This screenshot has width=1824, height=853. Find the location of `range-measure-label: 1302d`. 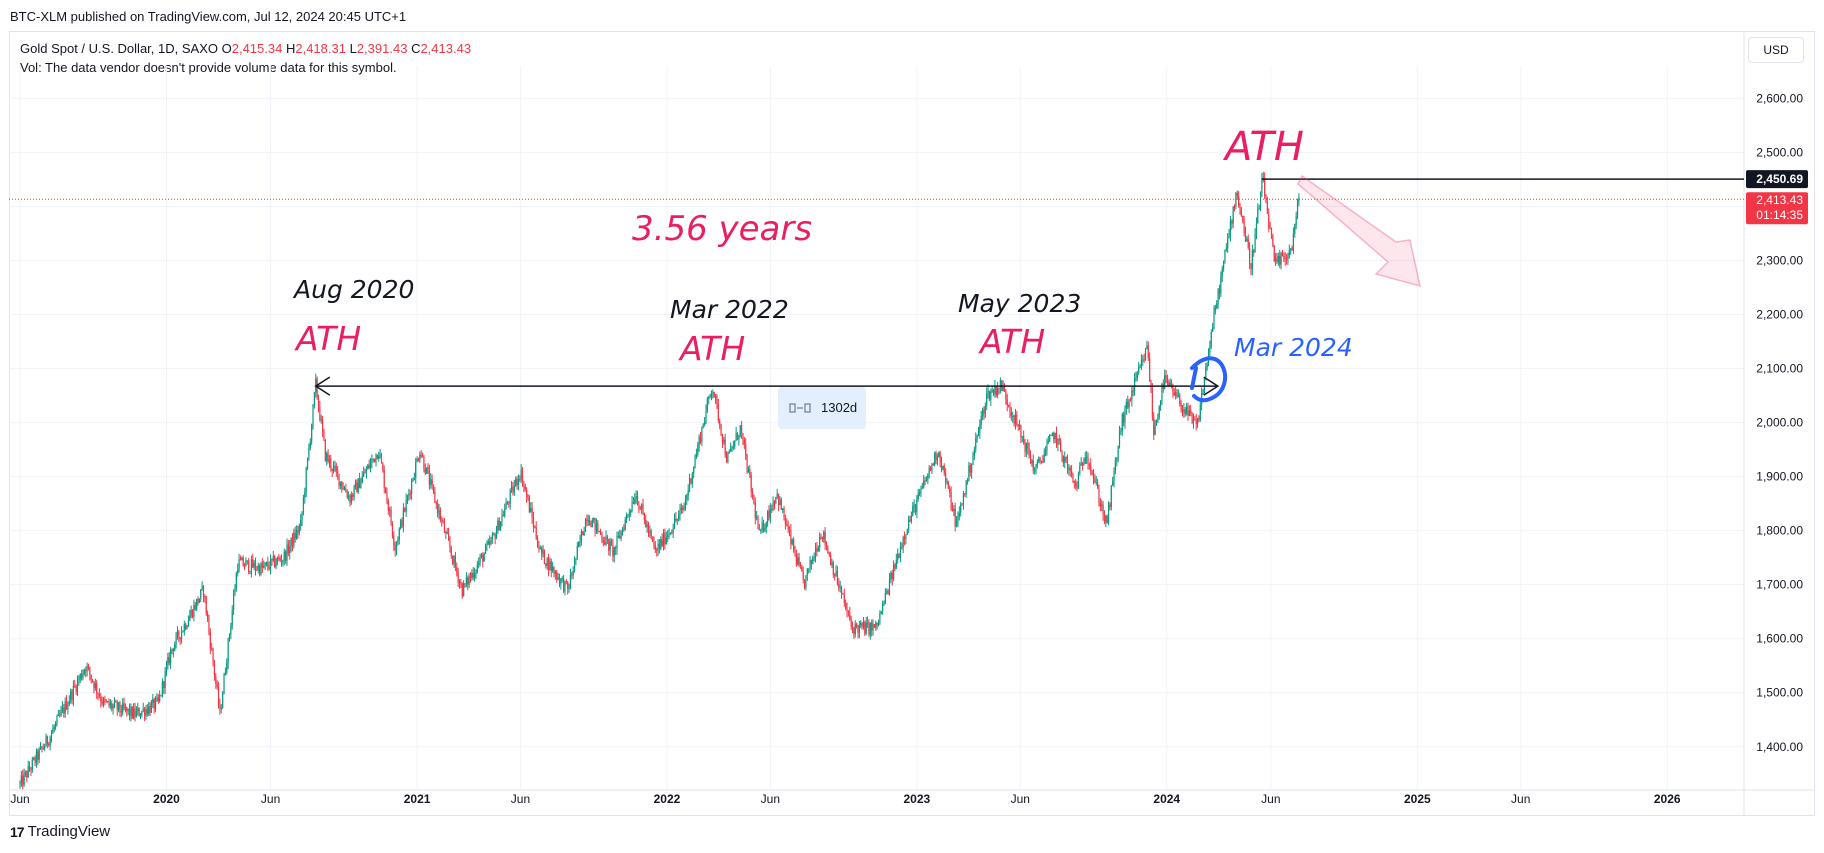

range-measure-label: 1302d is located at coordinates (839, 407).